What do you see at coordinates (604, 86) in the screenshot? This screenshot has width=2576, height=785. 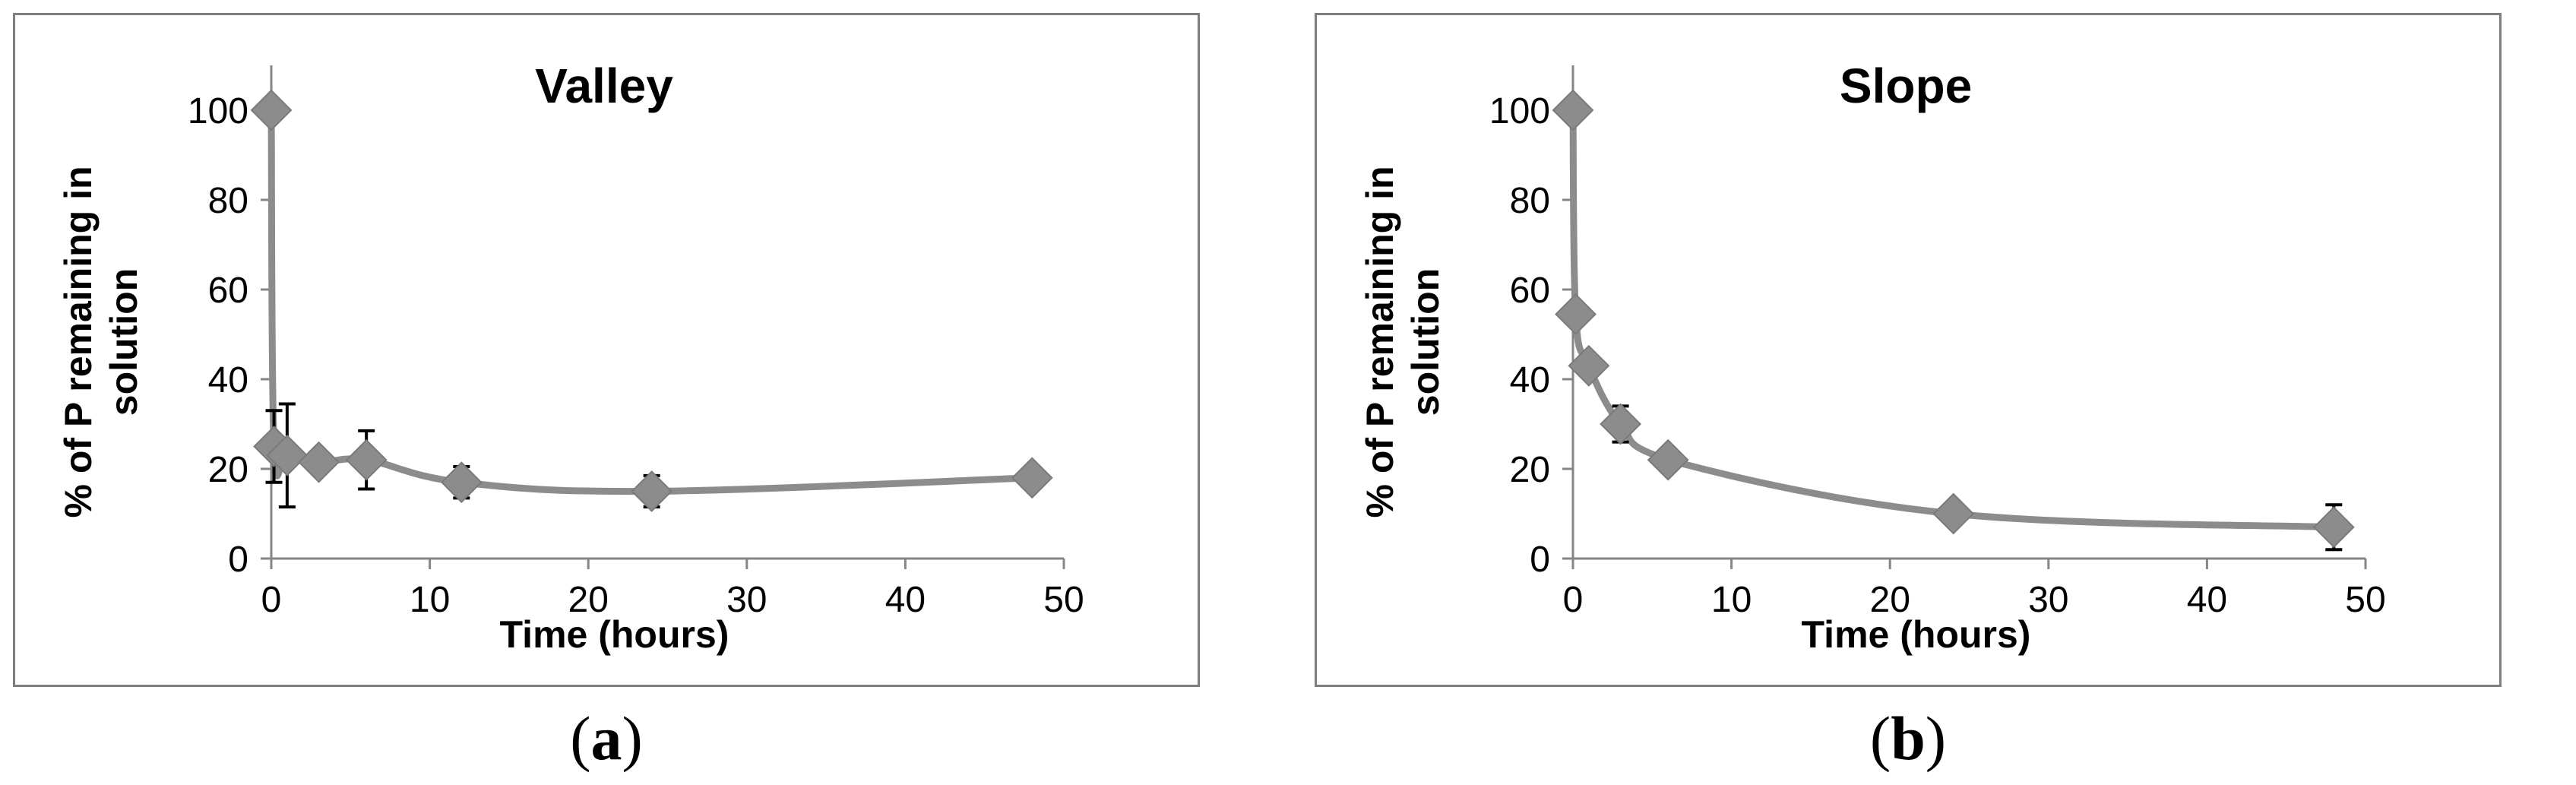 I see `chart-title: Valley` at bounding box center [604, 86].